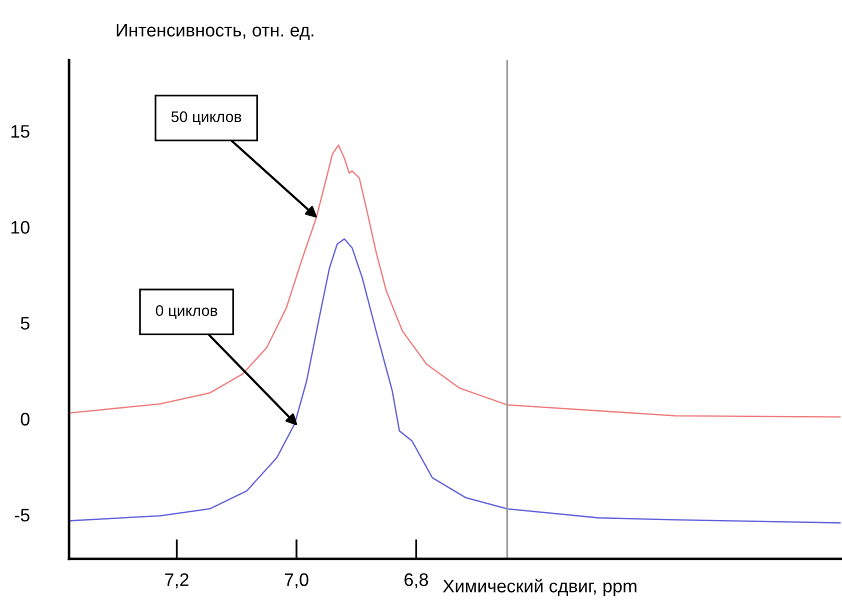  What do you see at coordinates (206, 118) in the screenshot?
I see `annotation: 50 циклов` at bounding box center [206, 118].